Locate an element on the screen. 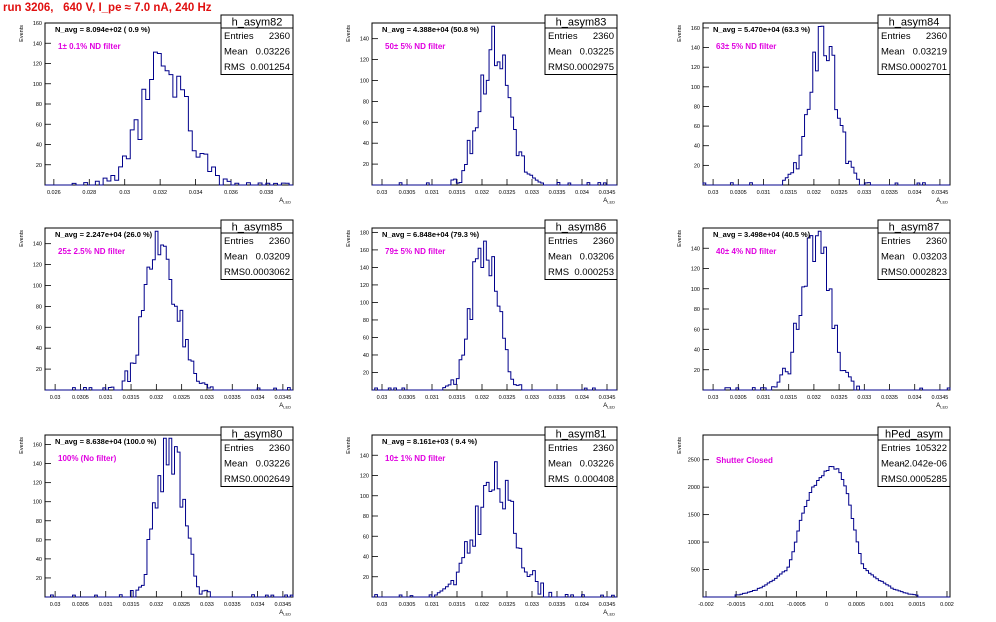 The height and width of the screenshot is (622, 996). navg-label: N_avg = 2.247e+04 (26.0 %) is located at coordinates (104, 234).